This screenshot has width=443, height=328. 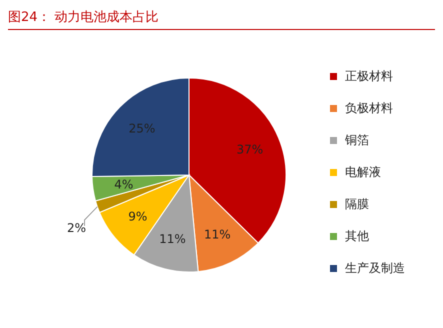 I want to click on legend-label: 负极材料, so click(x=369, y=108).